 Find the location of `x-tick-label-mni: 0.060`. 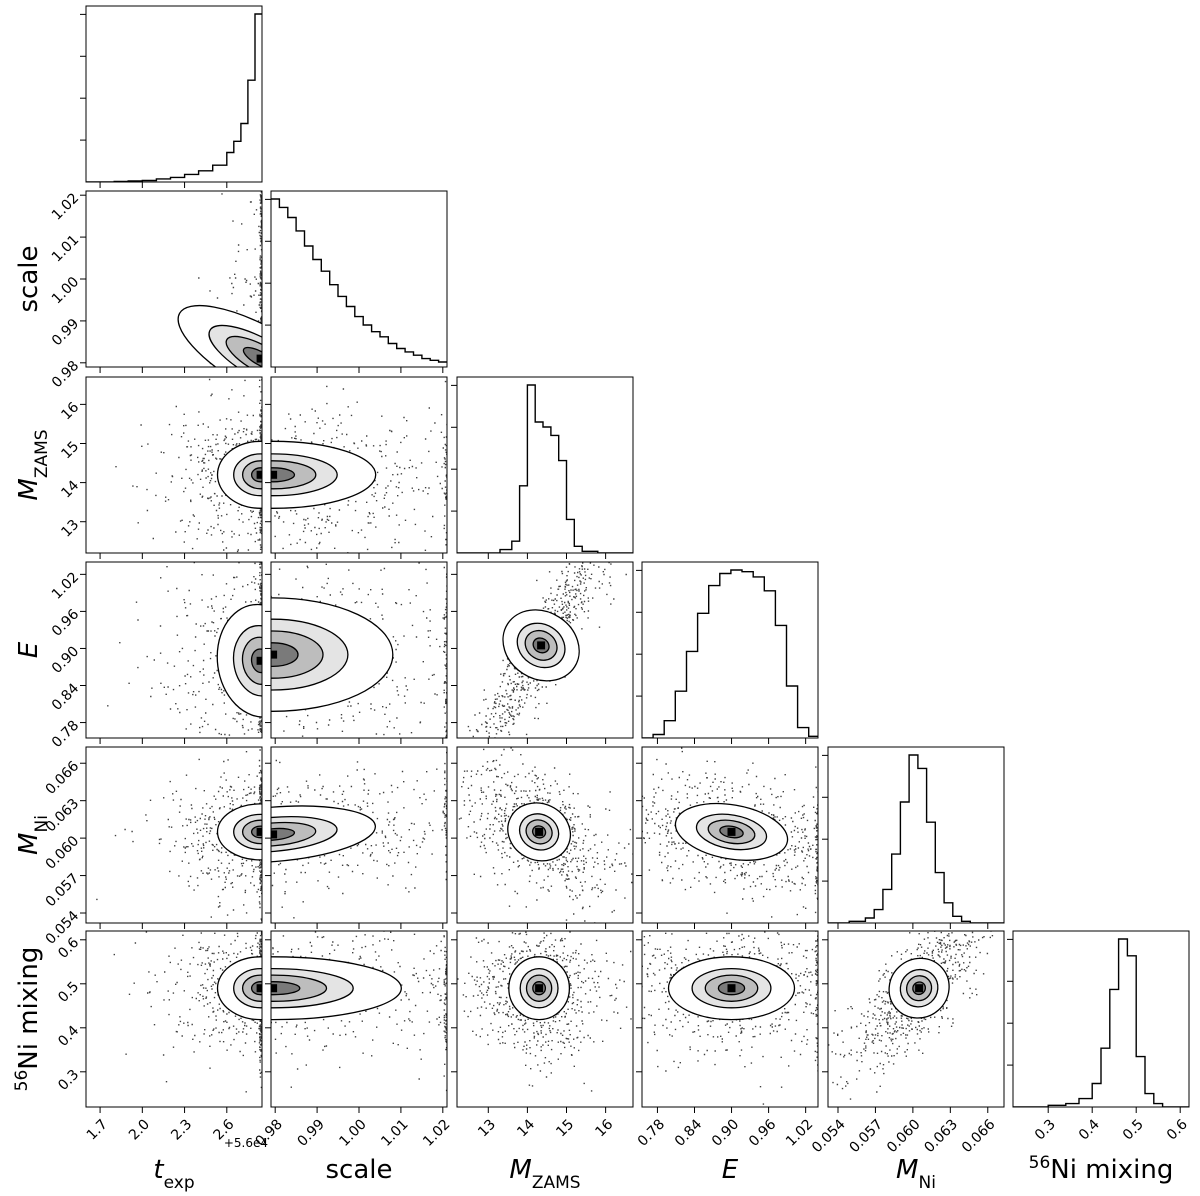

x-tick-label-mni: 0.060 is located at coordinates (904, 1136).